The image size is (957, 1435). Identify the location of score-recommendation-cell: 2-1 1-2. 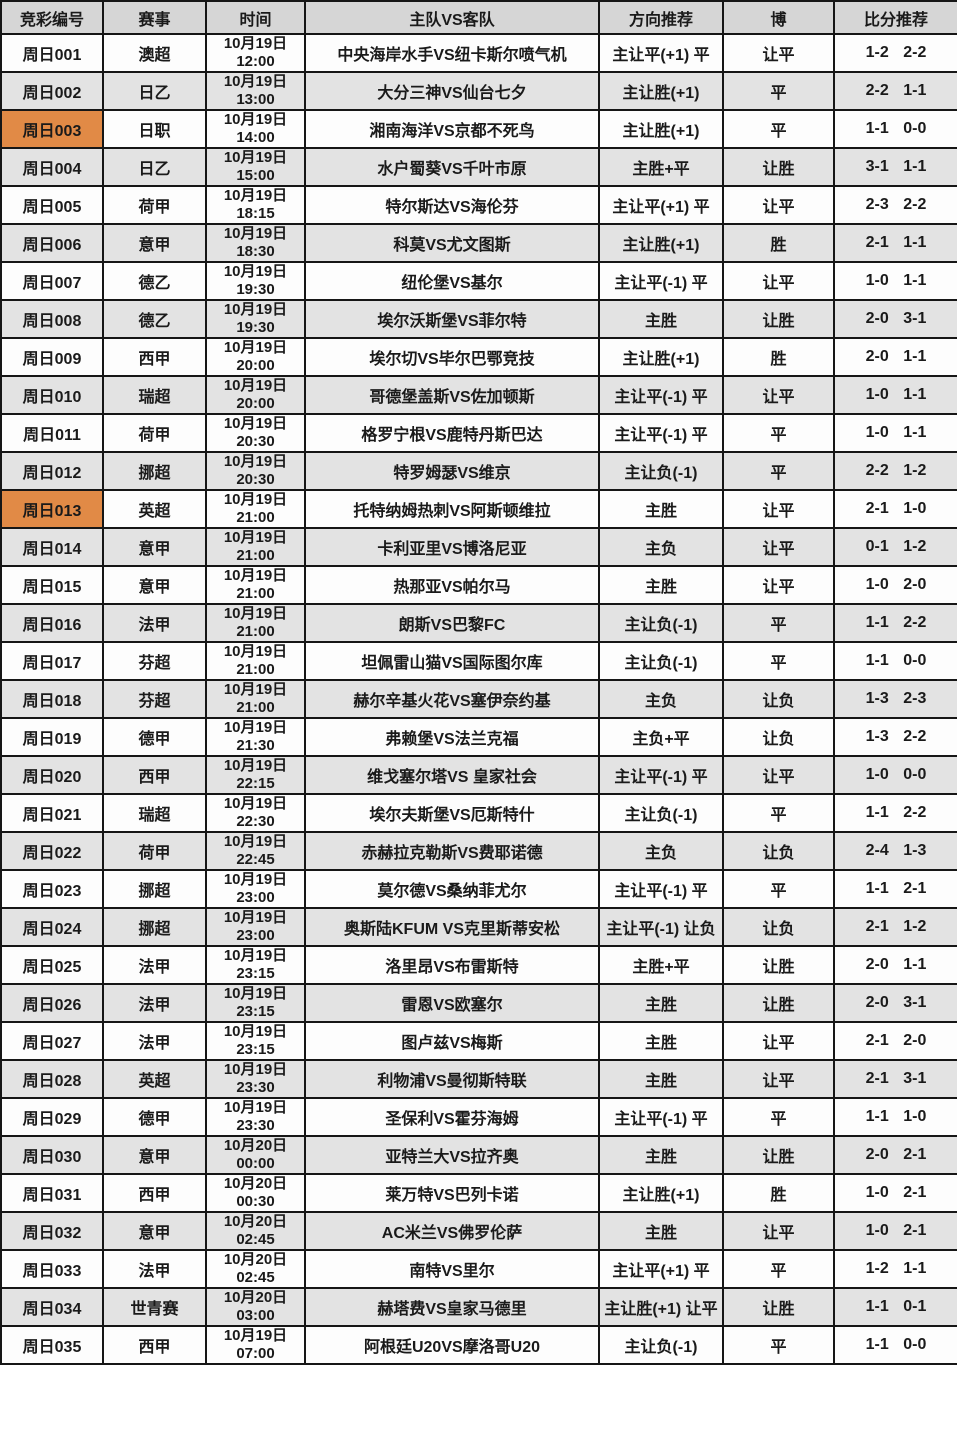
(895, 927).